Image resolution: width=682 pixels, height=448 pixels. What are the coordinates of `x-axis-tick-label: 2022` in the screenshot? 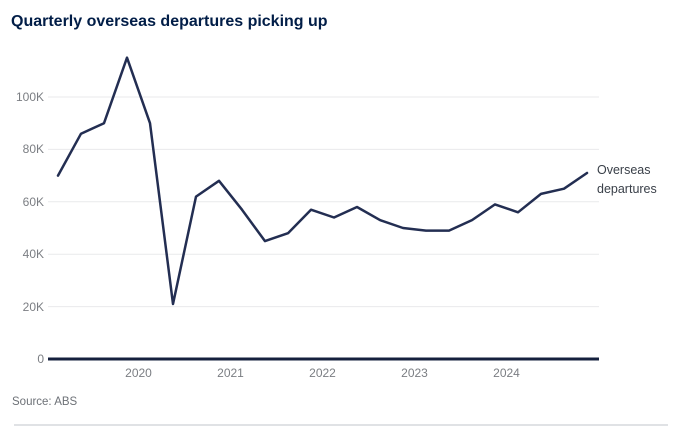 It's located at (322, 373).